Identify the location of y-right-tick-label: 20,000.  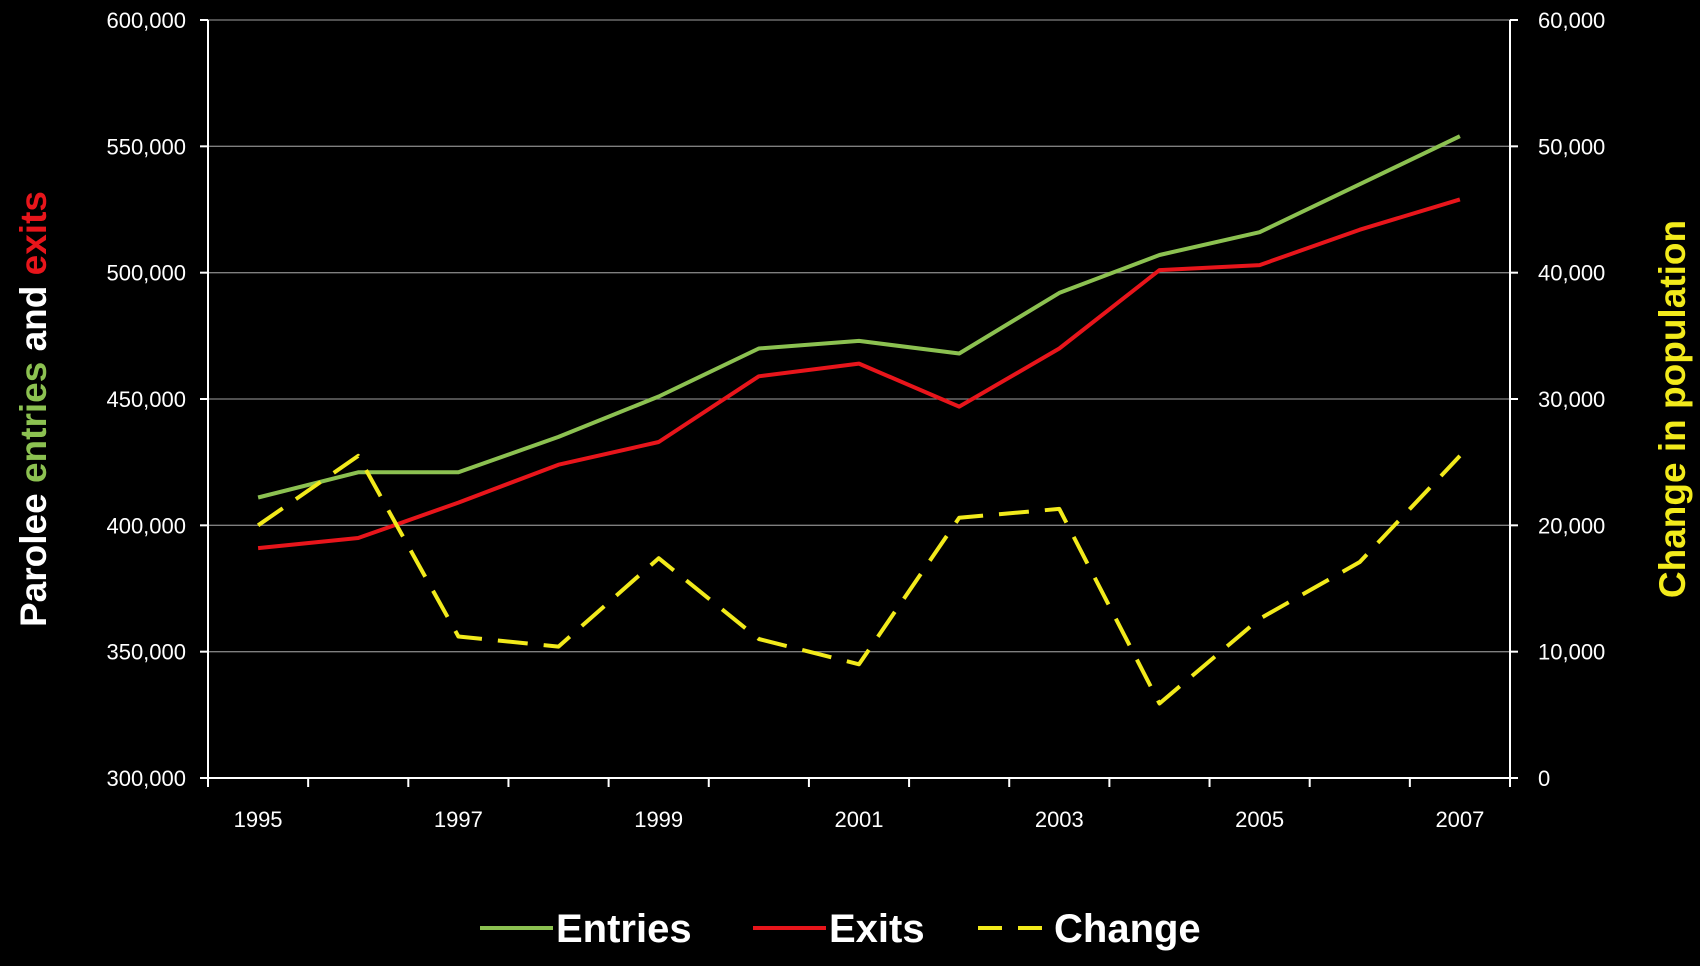
(1571, 525).